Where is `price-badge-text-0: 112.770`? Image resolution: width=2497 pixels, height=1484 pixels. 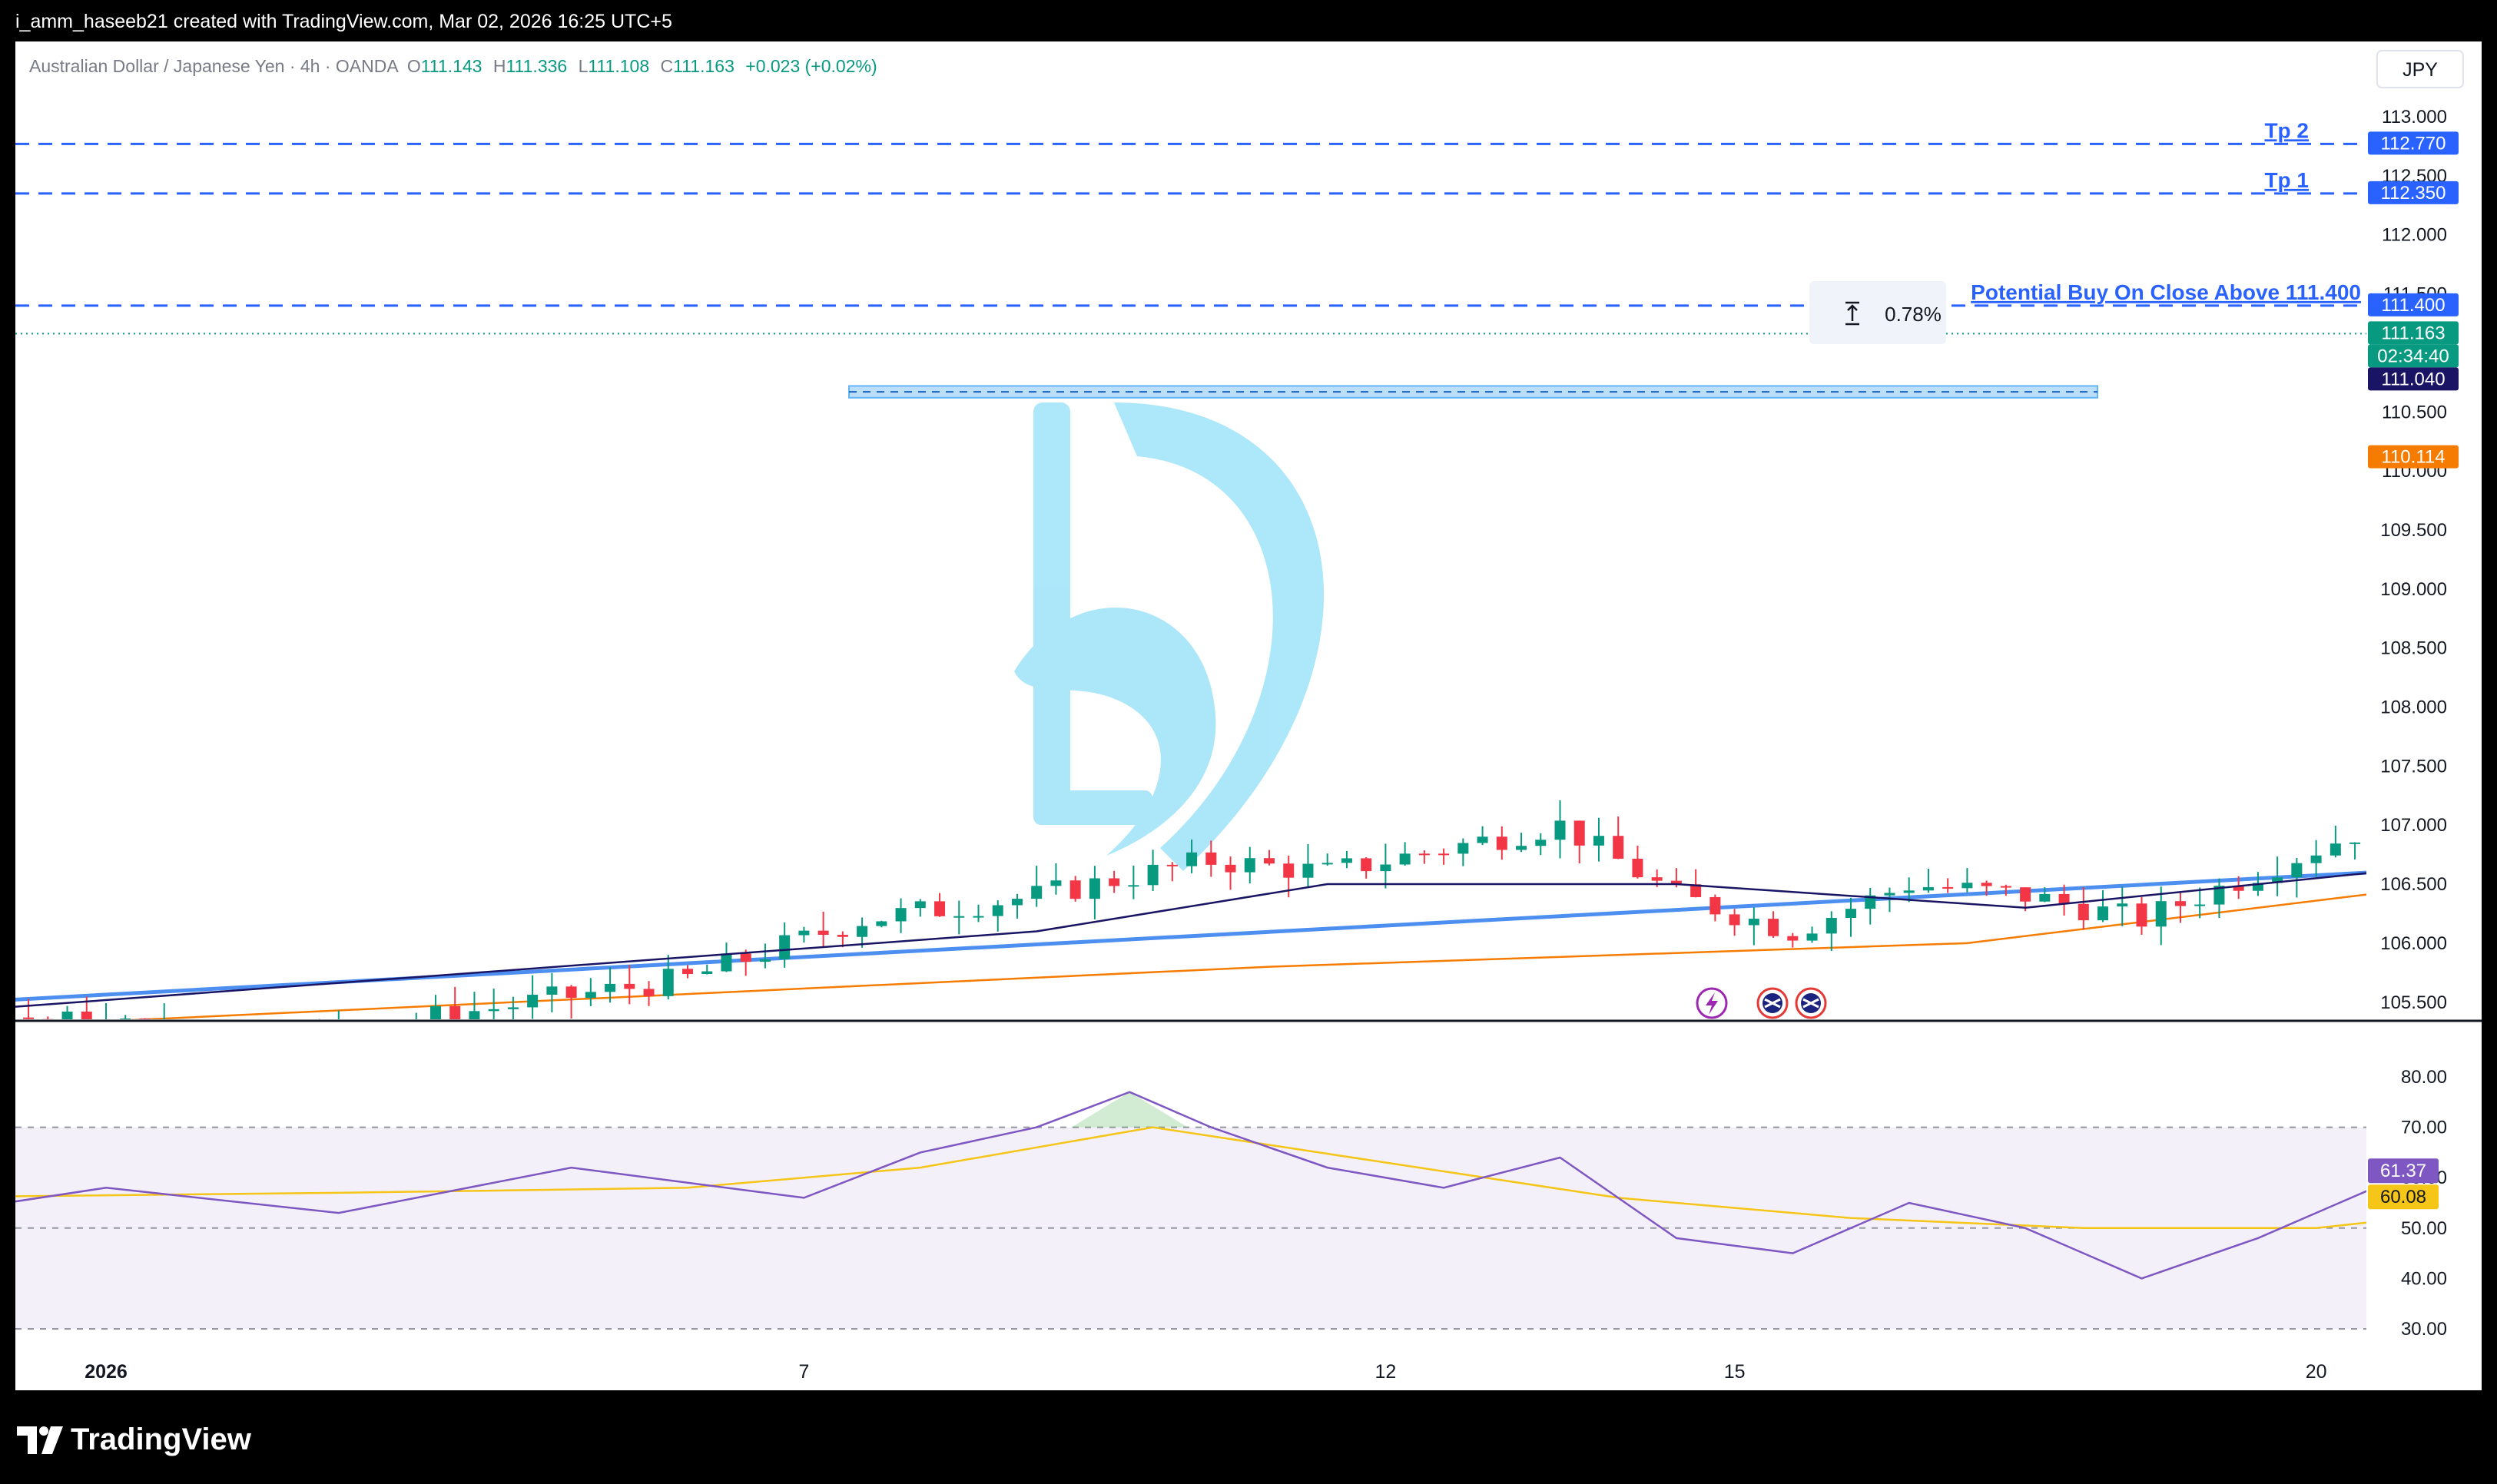 price-badge-text-0: 112.770 is located at coordinates (2413, 143).